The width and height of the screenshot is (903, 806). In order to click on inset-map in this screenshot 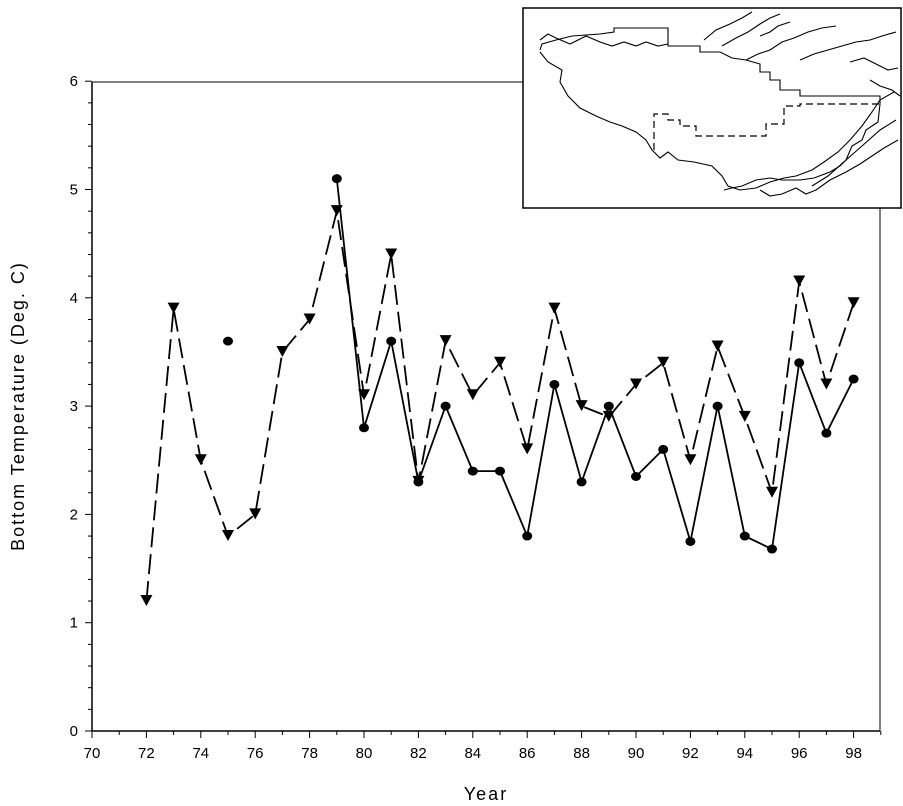, I will do `click(712, 108)`.